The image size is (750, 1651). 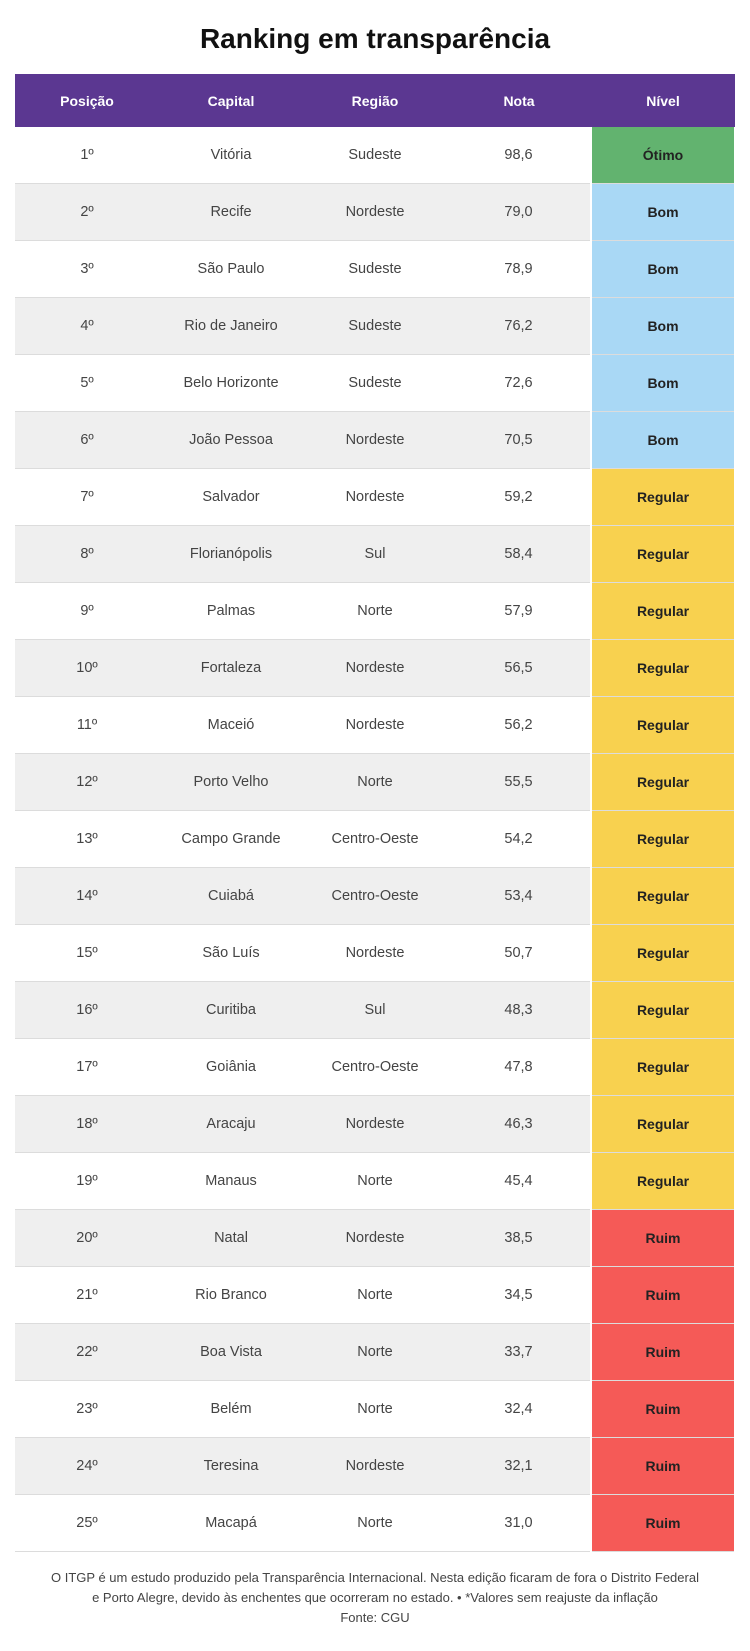 I want to click on table-row: 23º Belém Norte 32,4 Ruim, so click(x=375, y=1409).